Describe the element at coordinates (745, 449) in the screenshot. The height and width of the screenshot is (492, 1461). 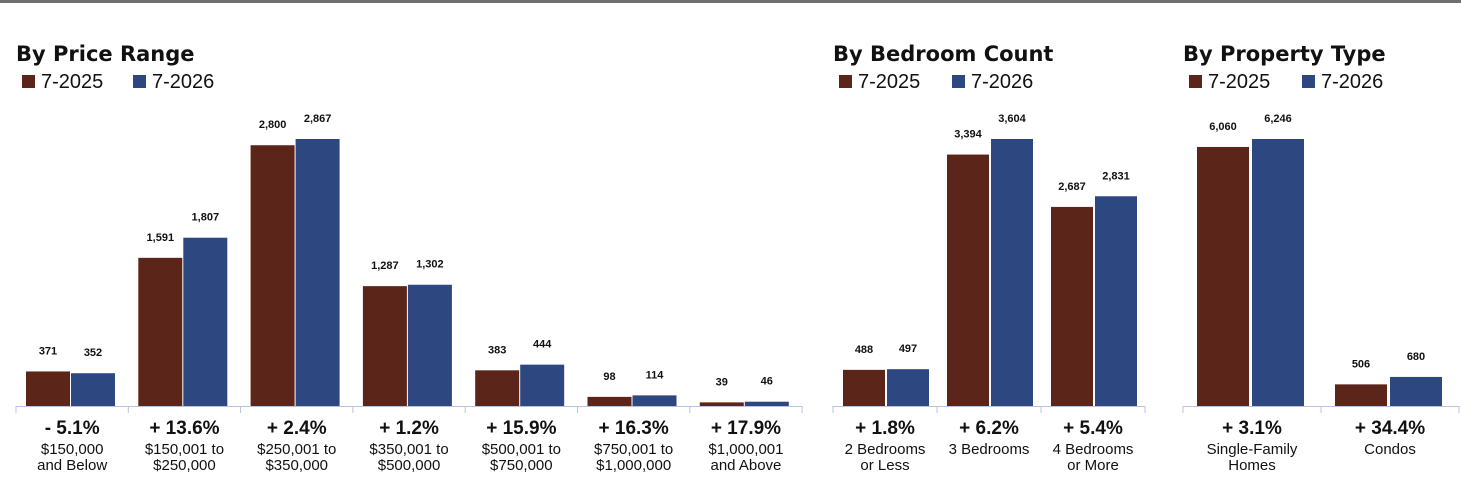
I see `category-label: $1,000,001` at that location.